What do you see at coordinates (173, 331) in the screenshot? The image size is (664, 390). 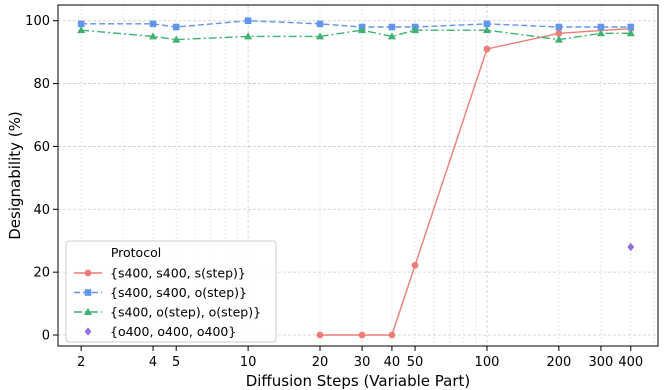 I see `legend-label: {o400, o400, o400}` at bounding box center [173, 331].